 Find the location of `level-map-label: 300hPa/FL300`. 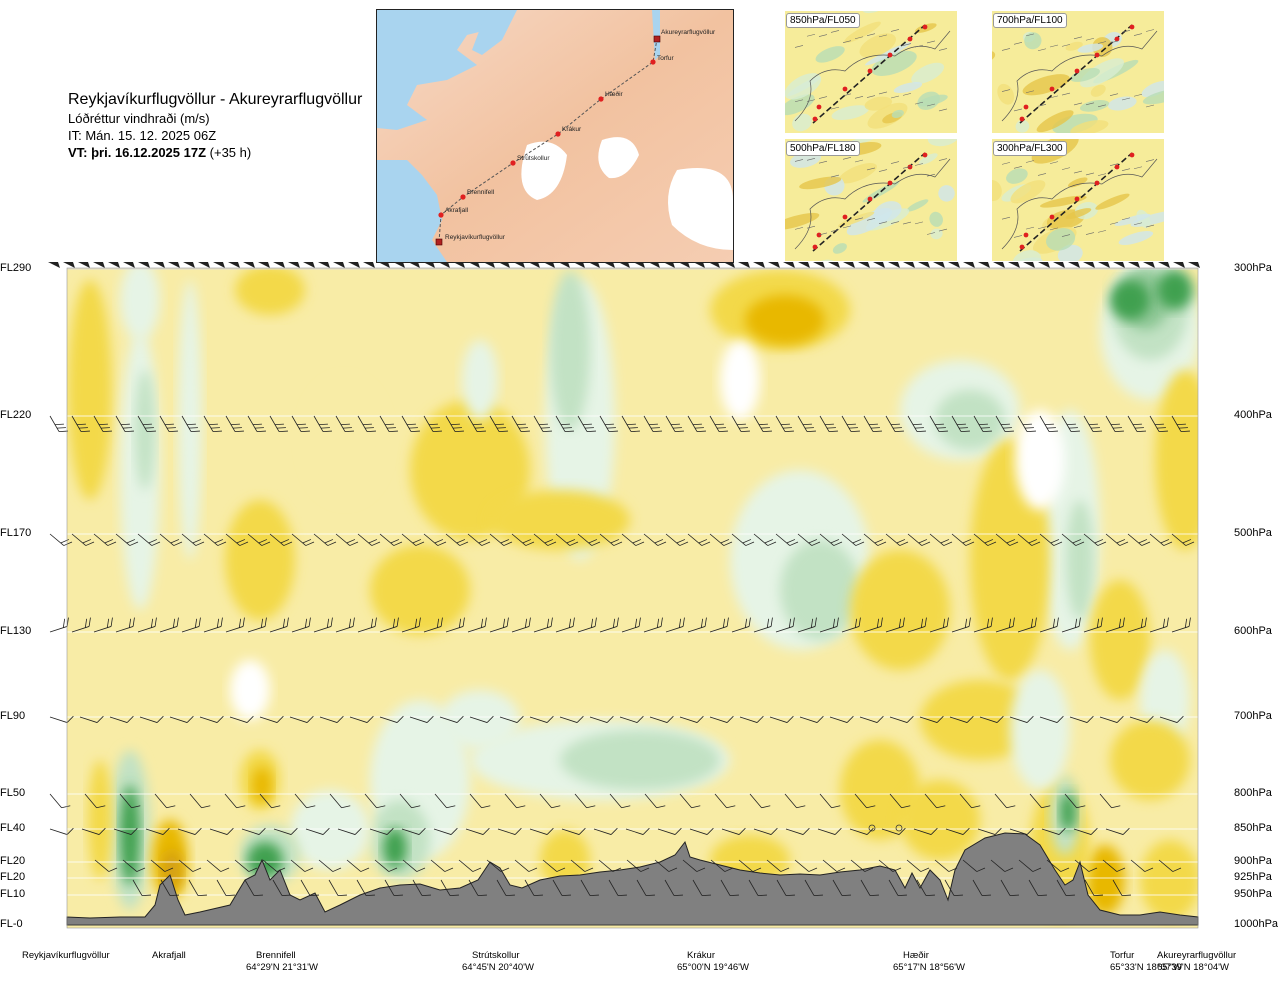

level-map-label: 300hPa/FL300 is located at coordinates (1030, 148).